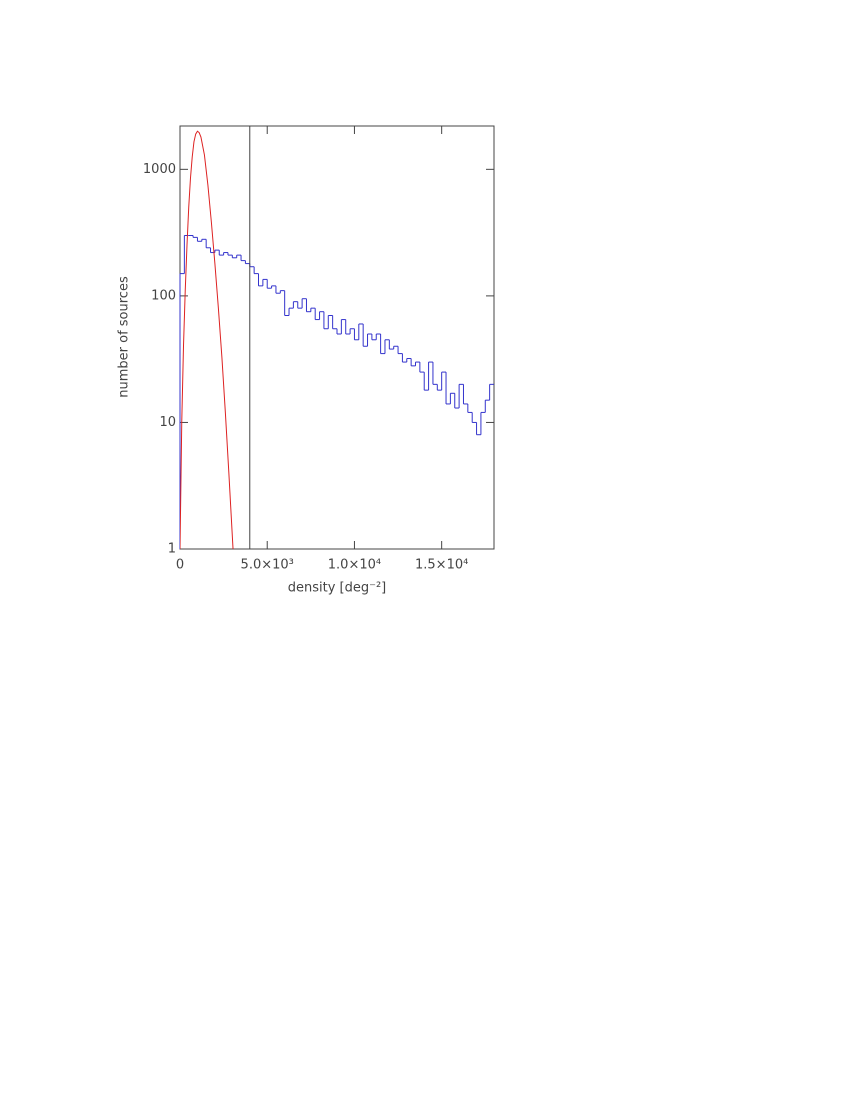 The width and height of the screenshot is (850, 1104). What do you see at coordinates (267, 565) in the screenshot?
I see `x-tick-label: 5.0×10³` at bounding box center [267, 565].